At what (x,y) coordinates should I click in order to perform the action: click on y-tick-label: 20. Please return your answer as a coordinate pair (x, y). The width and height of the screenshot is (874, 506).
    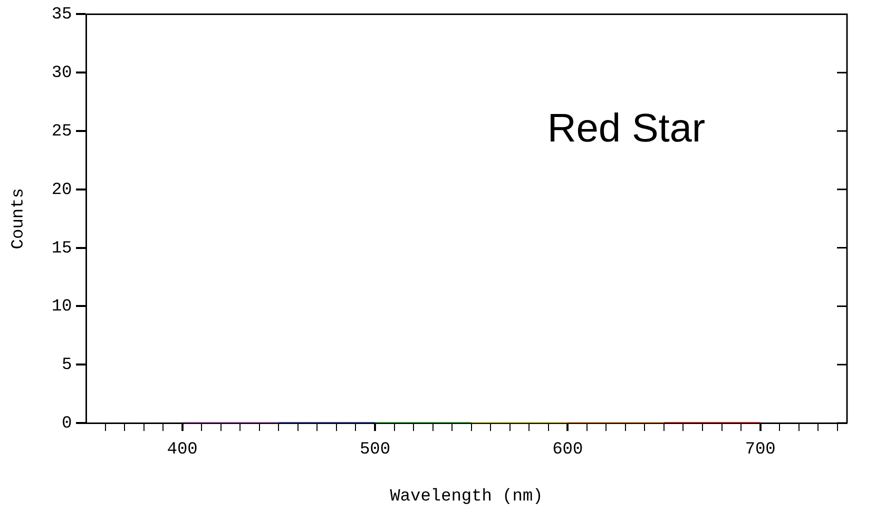
    Looking at the image, I should click on (62, 190).